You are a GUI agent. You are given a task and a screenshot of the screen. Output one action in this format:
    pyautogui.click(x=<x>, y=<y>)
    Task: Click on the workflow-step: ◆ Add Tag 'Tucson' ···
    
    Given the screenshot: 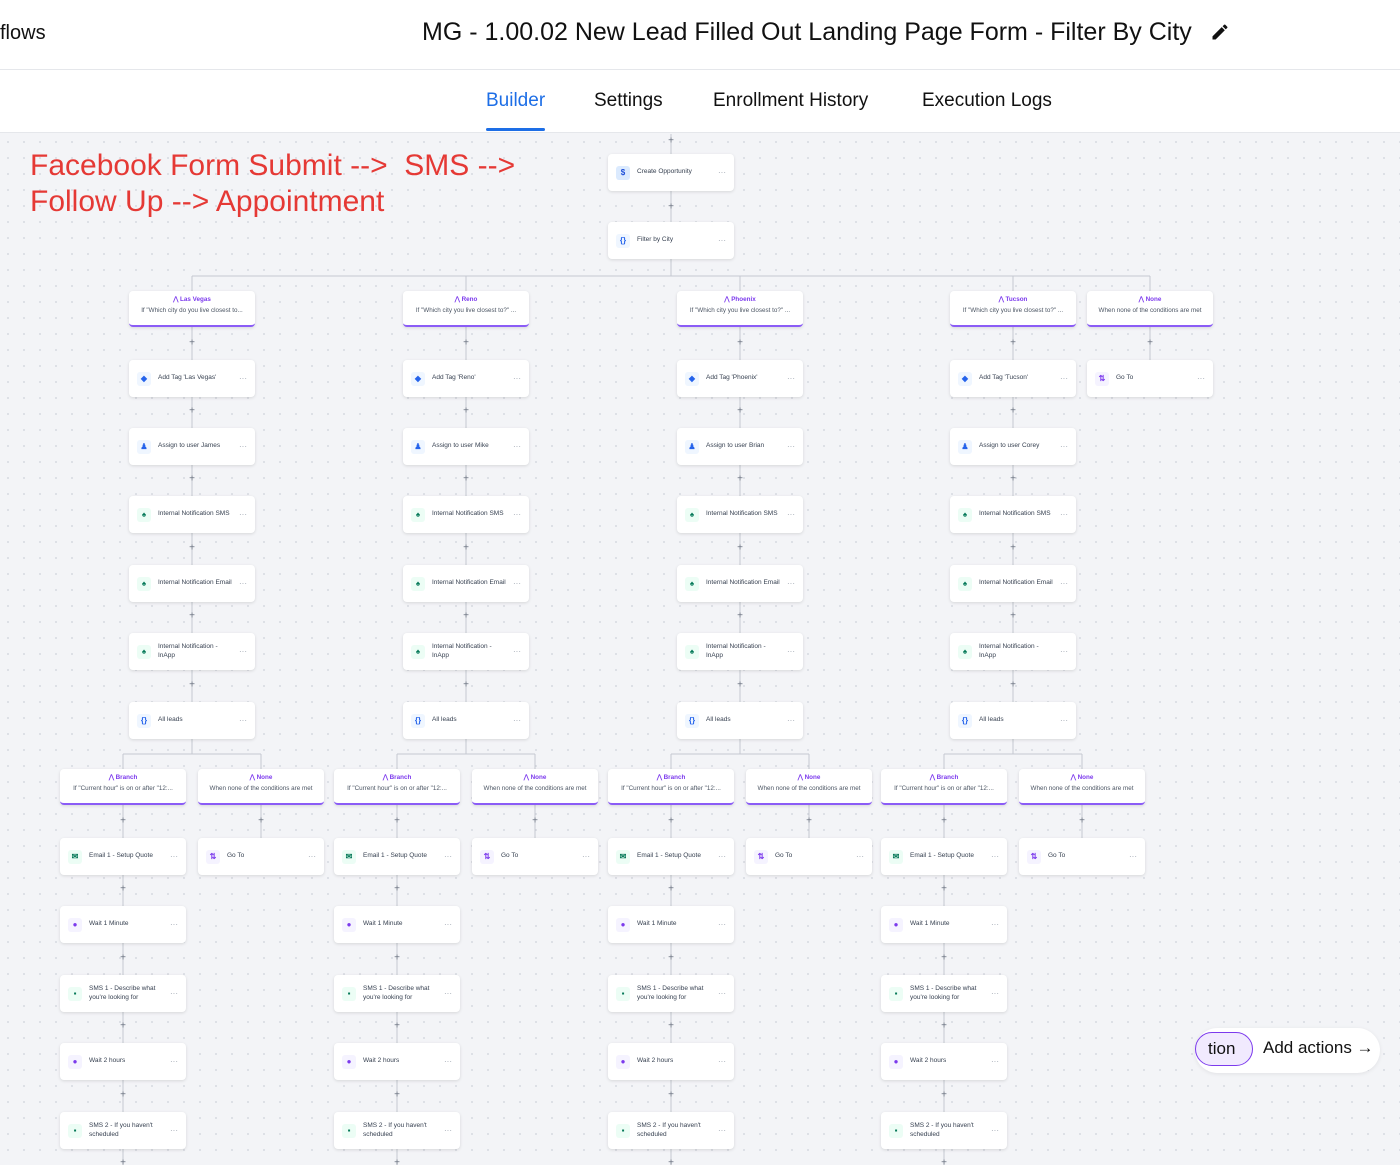 What is the action you would take?
    pyautogui.click(x=1013, y=378)
    